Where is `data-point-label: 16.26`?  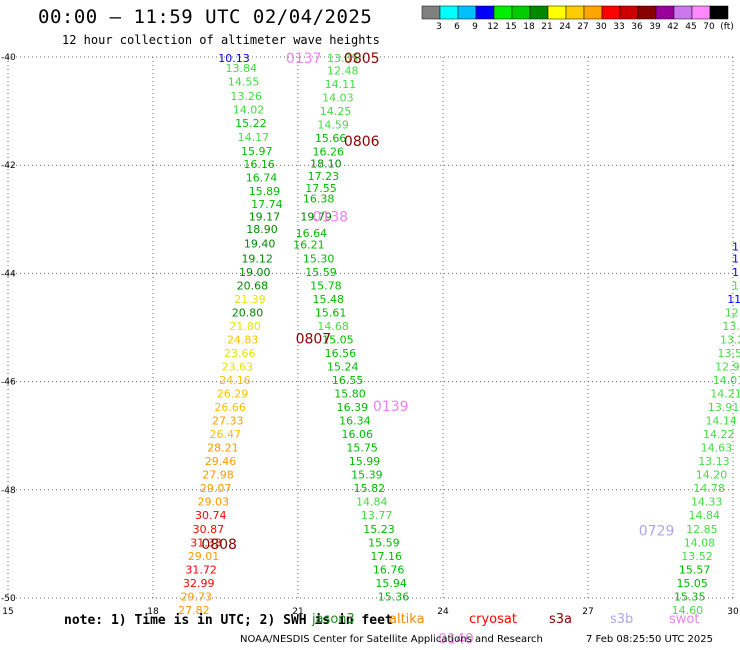
data-point-label: 16.26 is located at coordinates (329, 152).